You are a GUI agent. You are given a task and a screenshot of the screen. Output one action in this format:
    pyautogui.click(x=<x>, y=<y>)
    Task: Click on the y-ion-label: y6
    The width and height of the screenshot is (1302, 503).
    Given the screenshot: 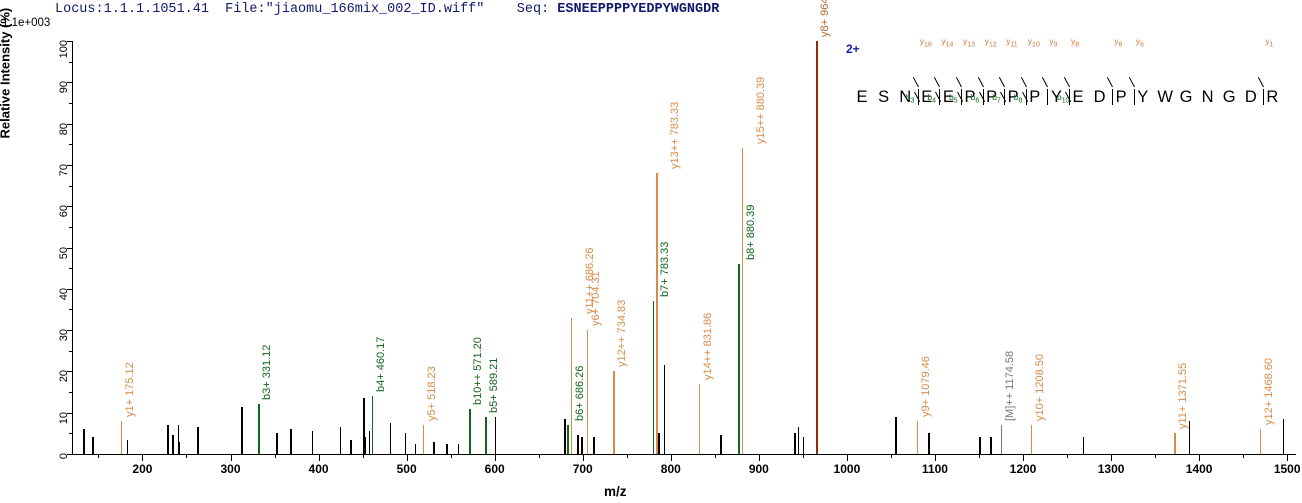 What is the action you would take?
    pyautogui.click(x=1139, y=42)
    